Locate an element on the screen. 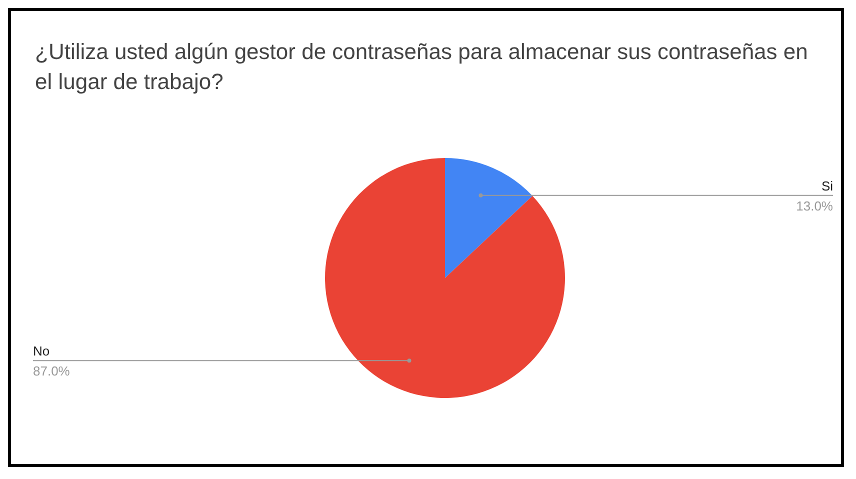 The image size is (856, 479). data-label: 87.0% is located at coordinates (51, 371).